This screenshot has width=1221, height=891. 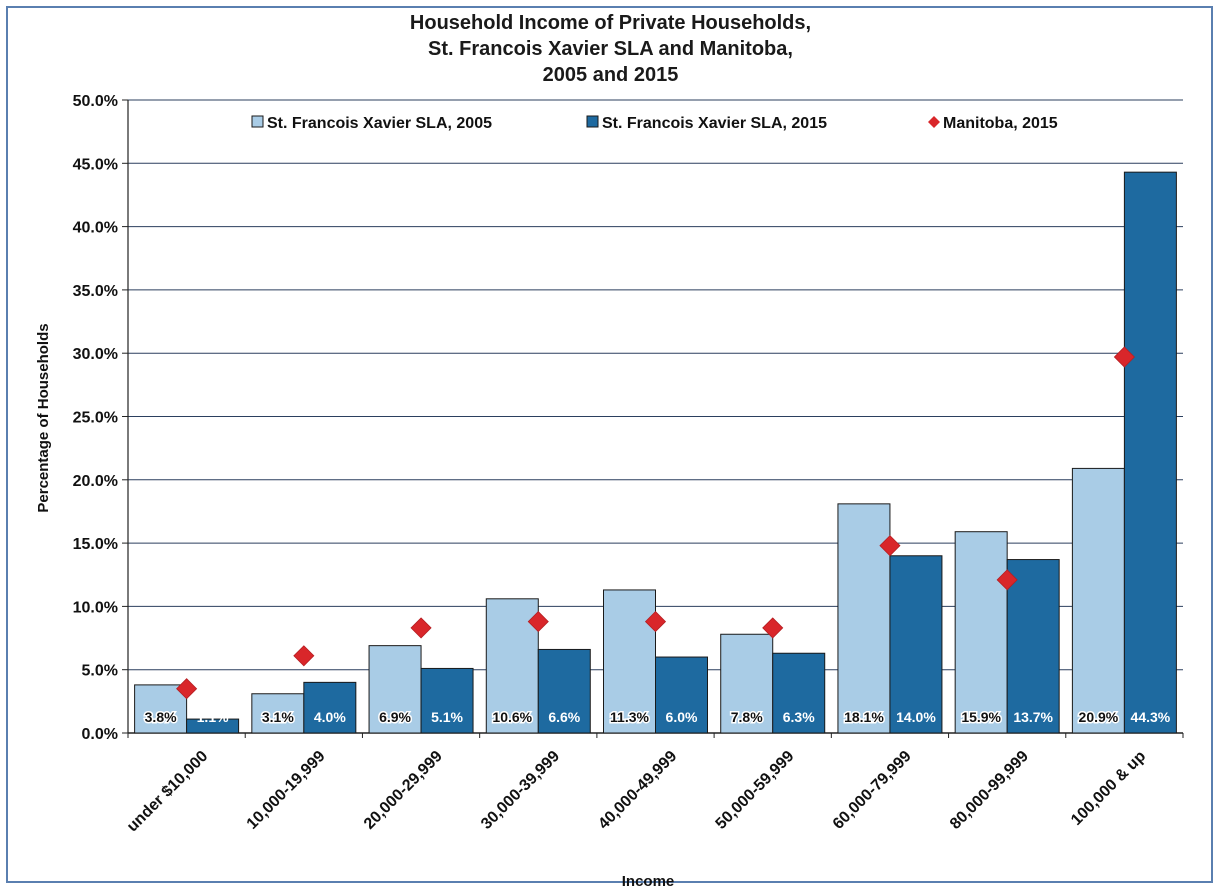 I want to click on x-tick-label: 50,000-59,999, so click(x=755, y=790).